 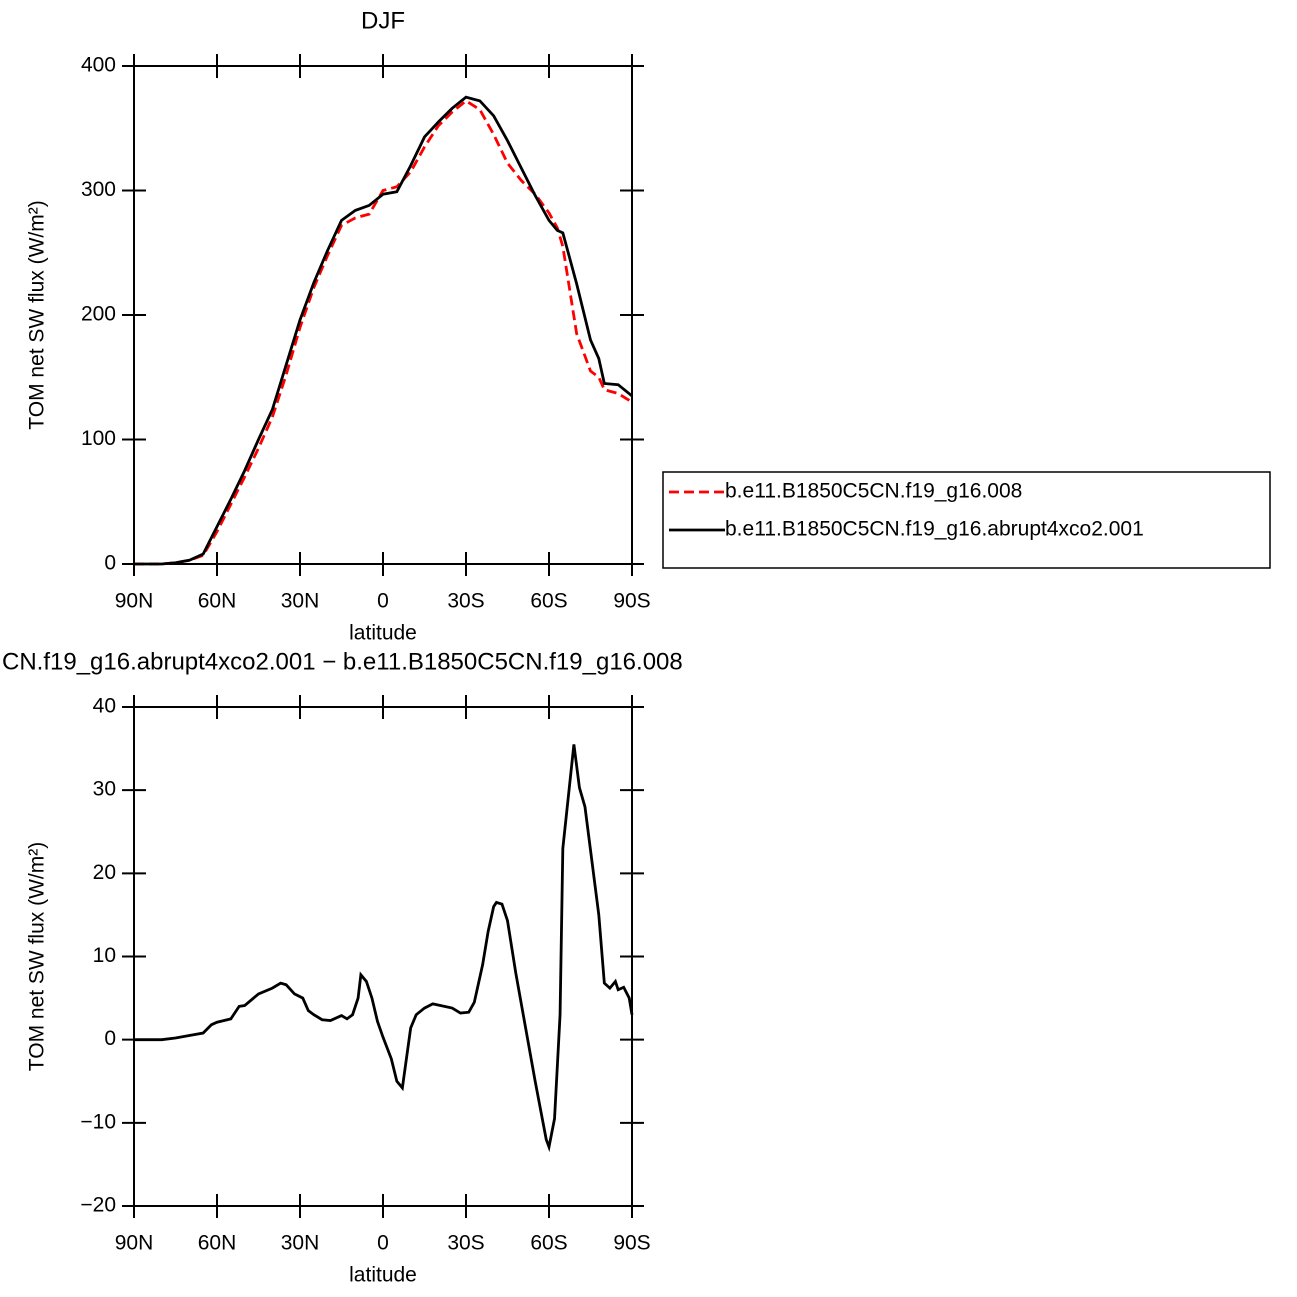 I want to click on y-tick-label: 400, so click(x=98, y=65).